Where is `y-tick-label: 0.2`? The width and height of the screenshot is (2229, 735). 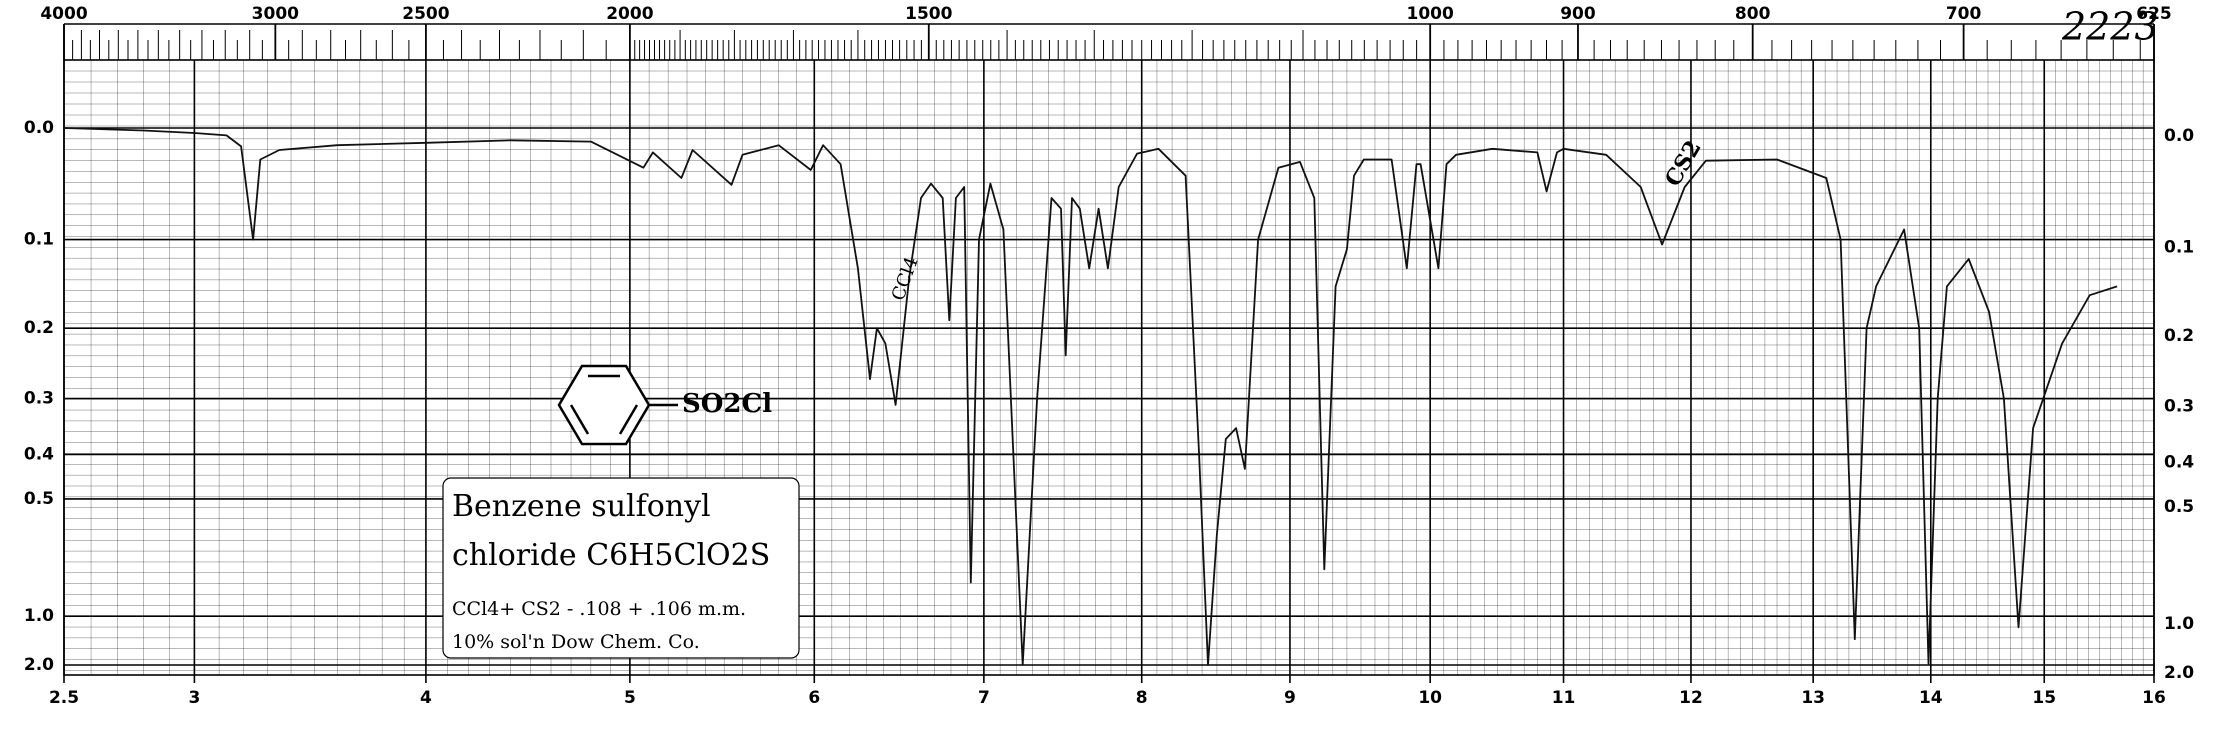 y-tick-label: 0.2 is located at coordinates (39, 328).